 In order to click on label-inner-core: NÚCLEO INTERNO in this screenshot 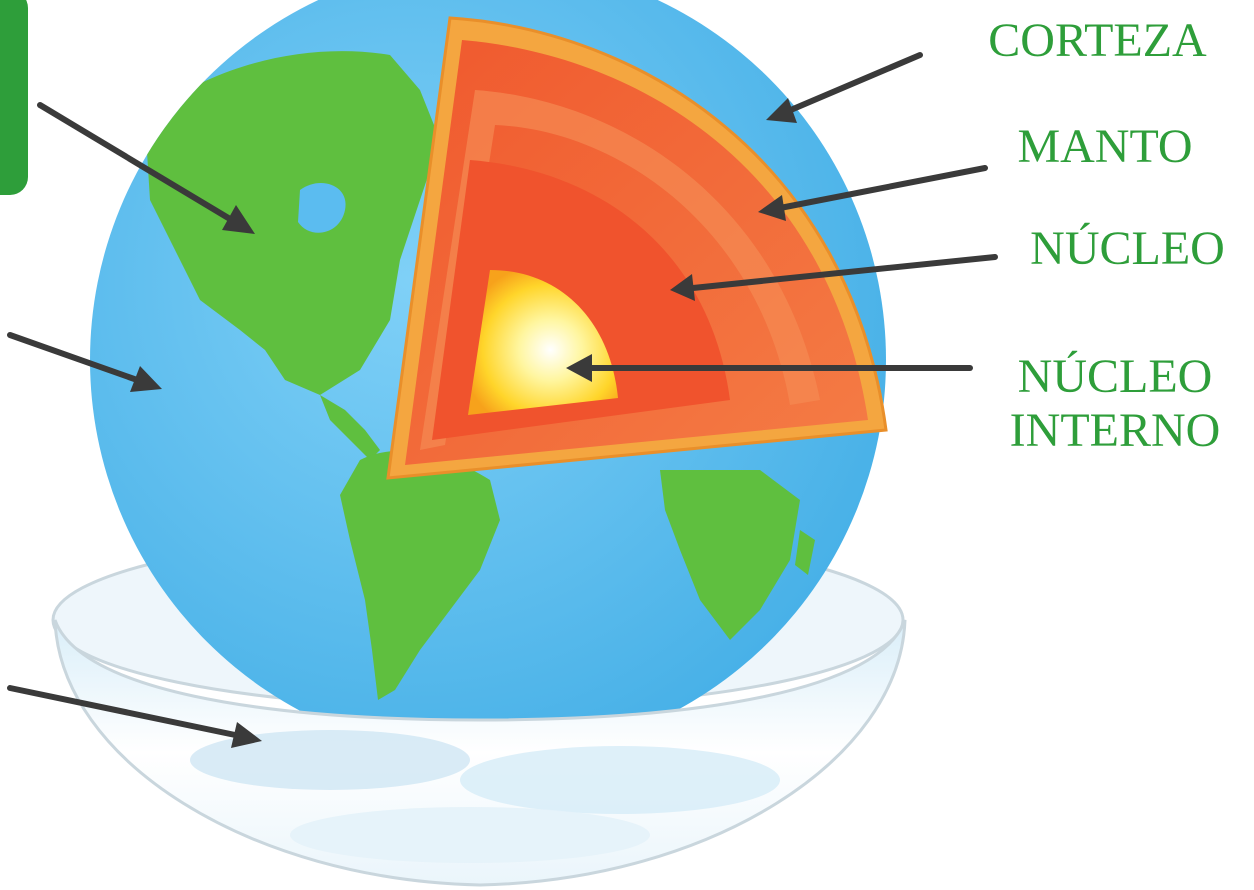, I will do `click(1115, 404)`.